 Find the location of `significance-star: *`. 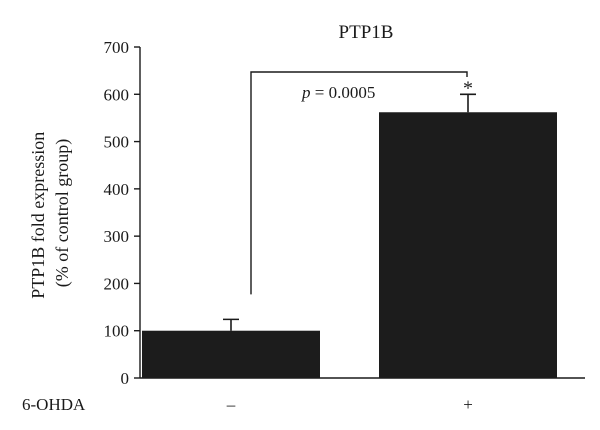

significance-star: * is located at coordinates (468, 88).